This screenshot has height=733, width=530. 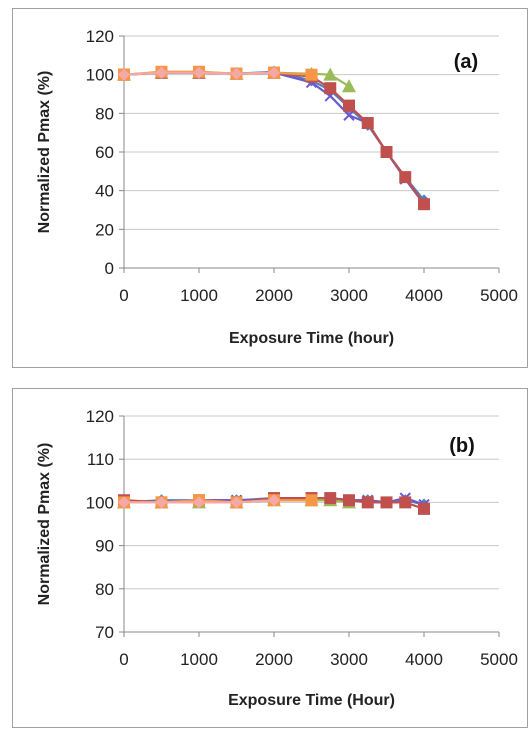 I want to click on chart-b-x-axis-label: Exposure Time (Hour), so click(x=311, y=700).